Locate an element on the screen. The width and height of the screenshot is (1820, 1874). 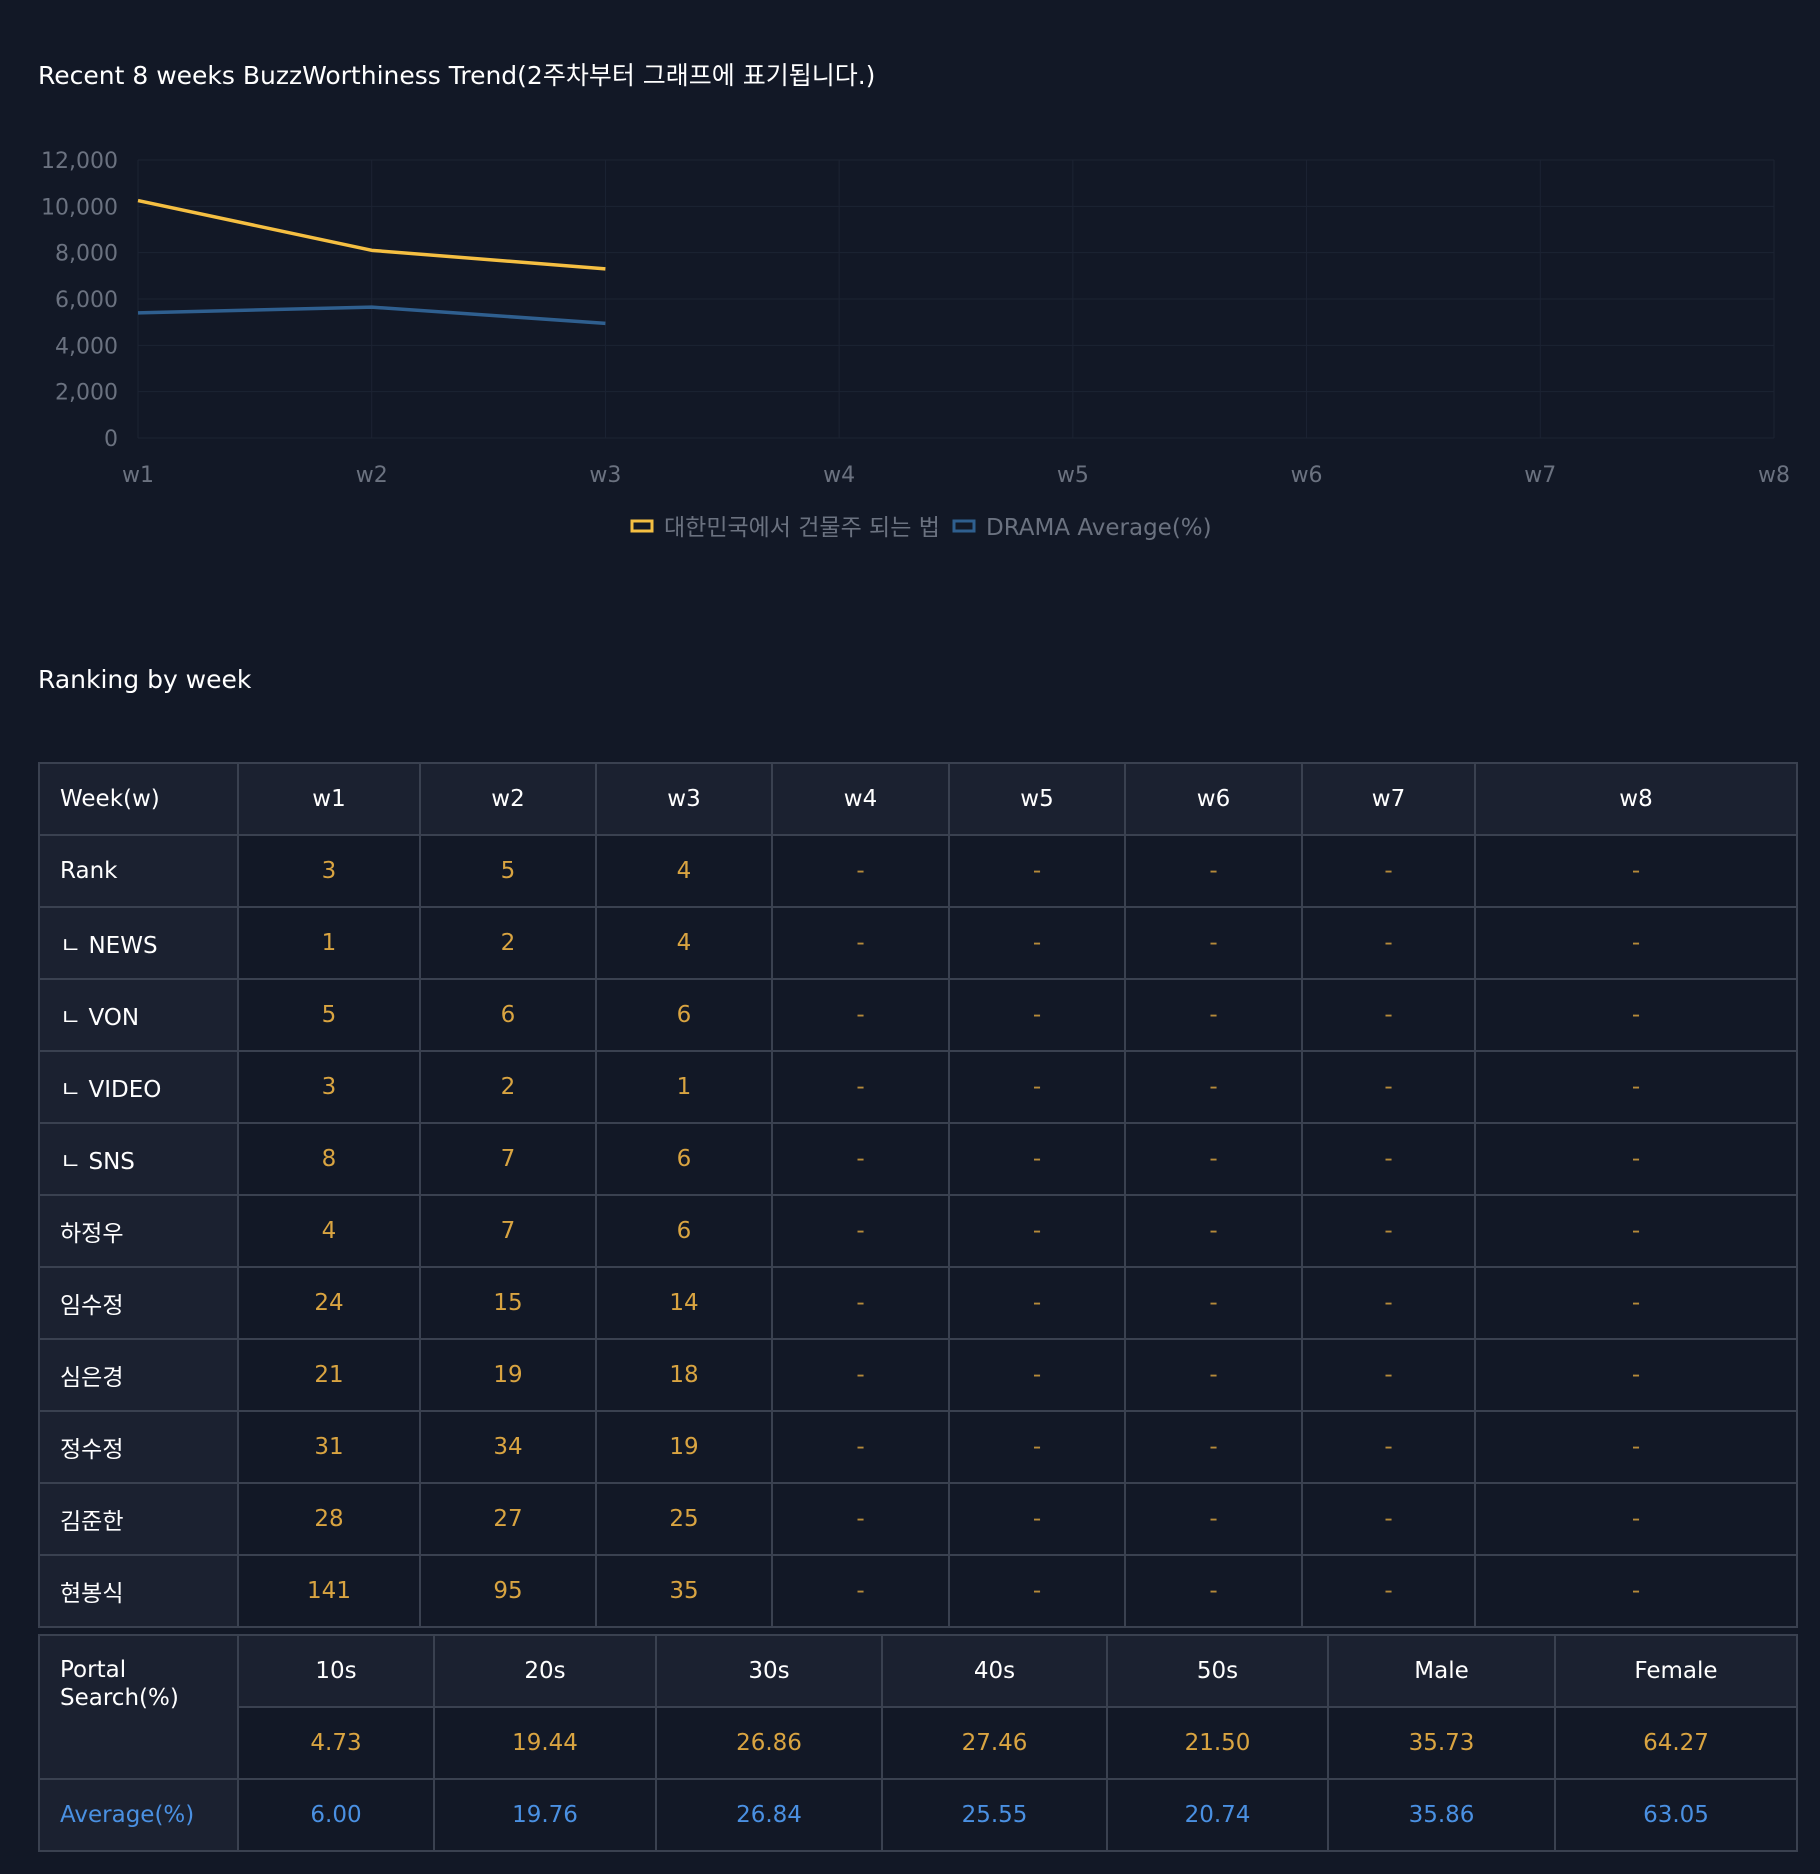
rank-cell: 6 is located at coordinates (684, 1159).